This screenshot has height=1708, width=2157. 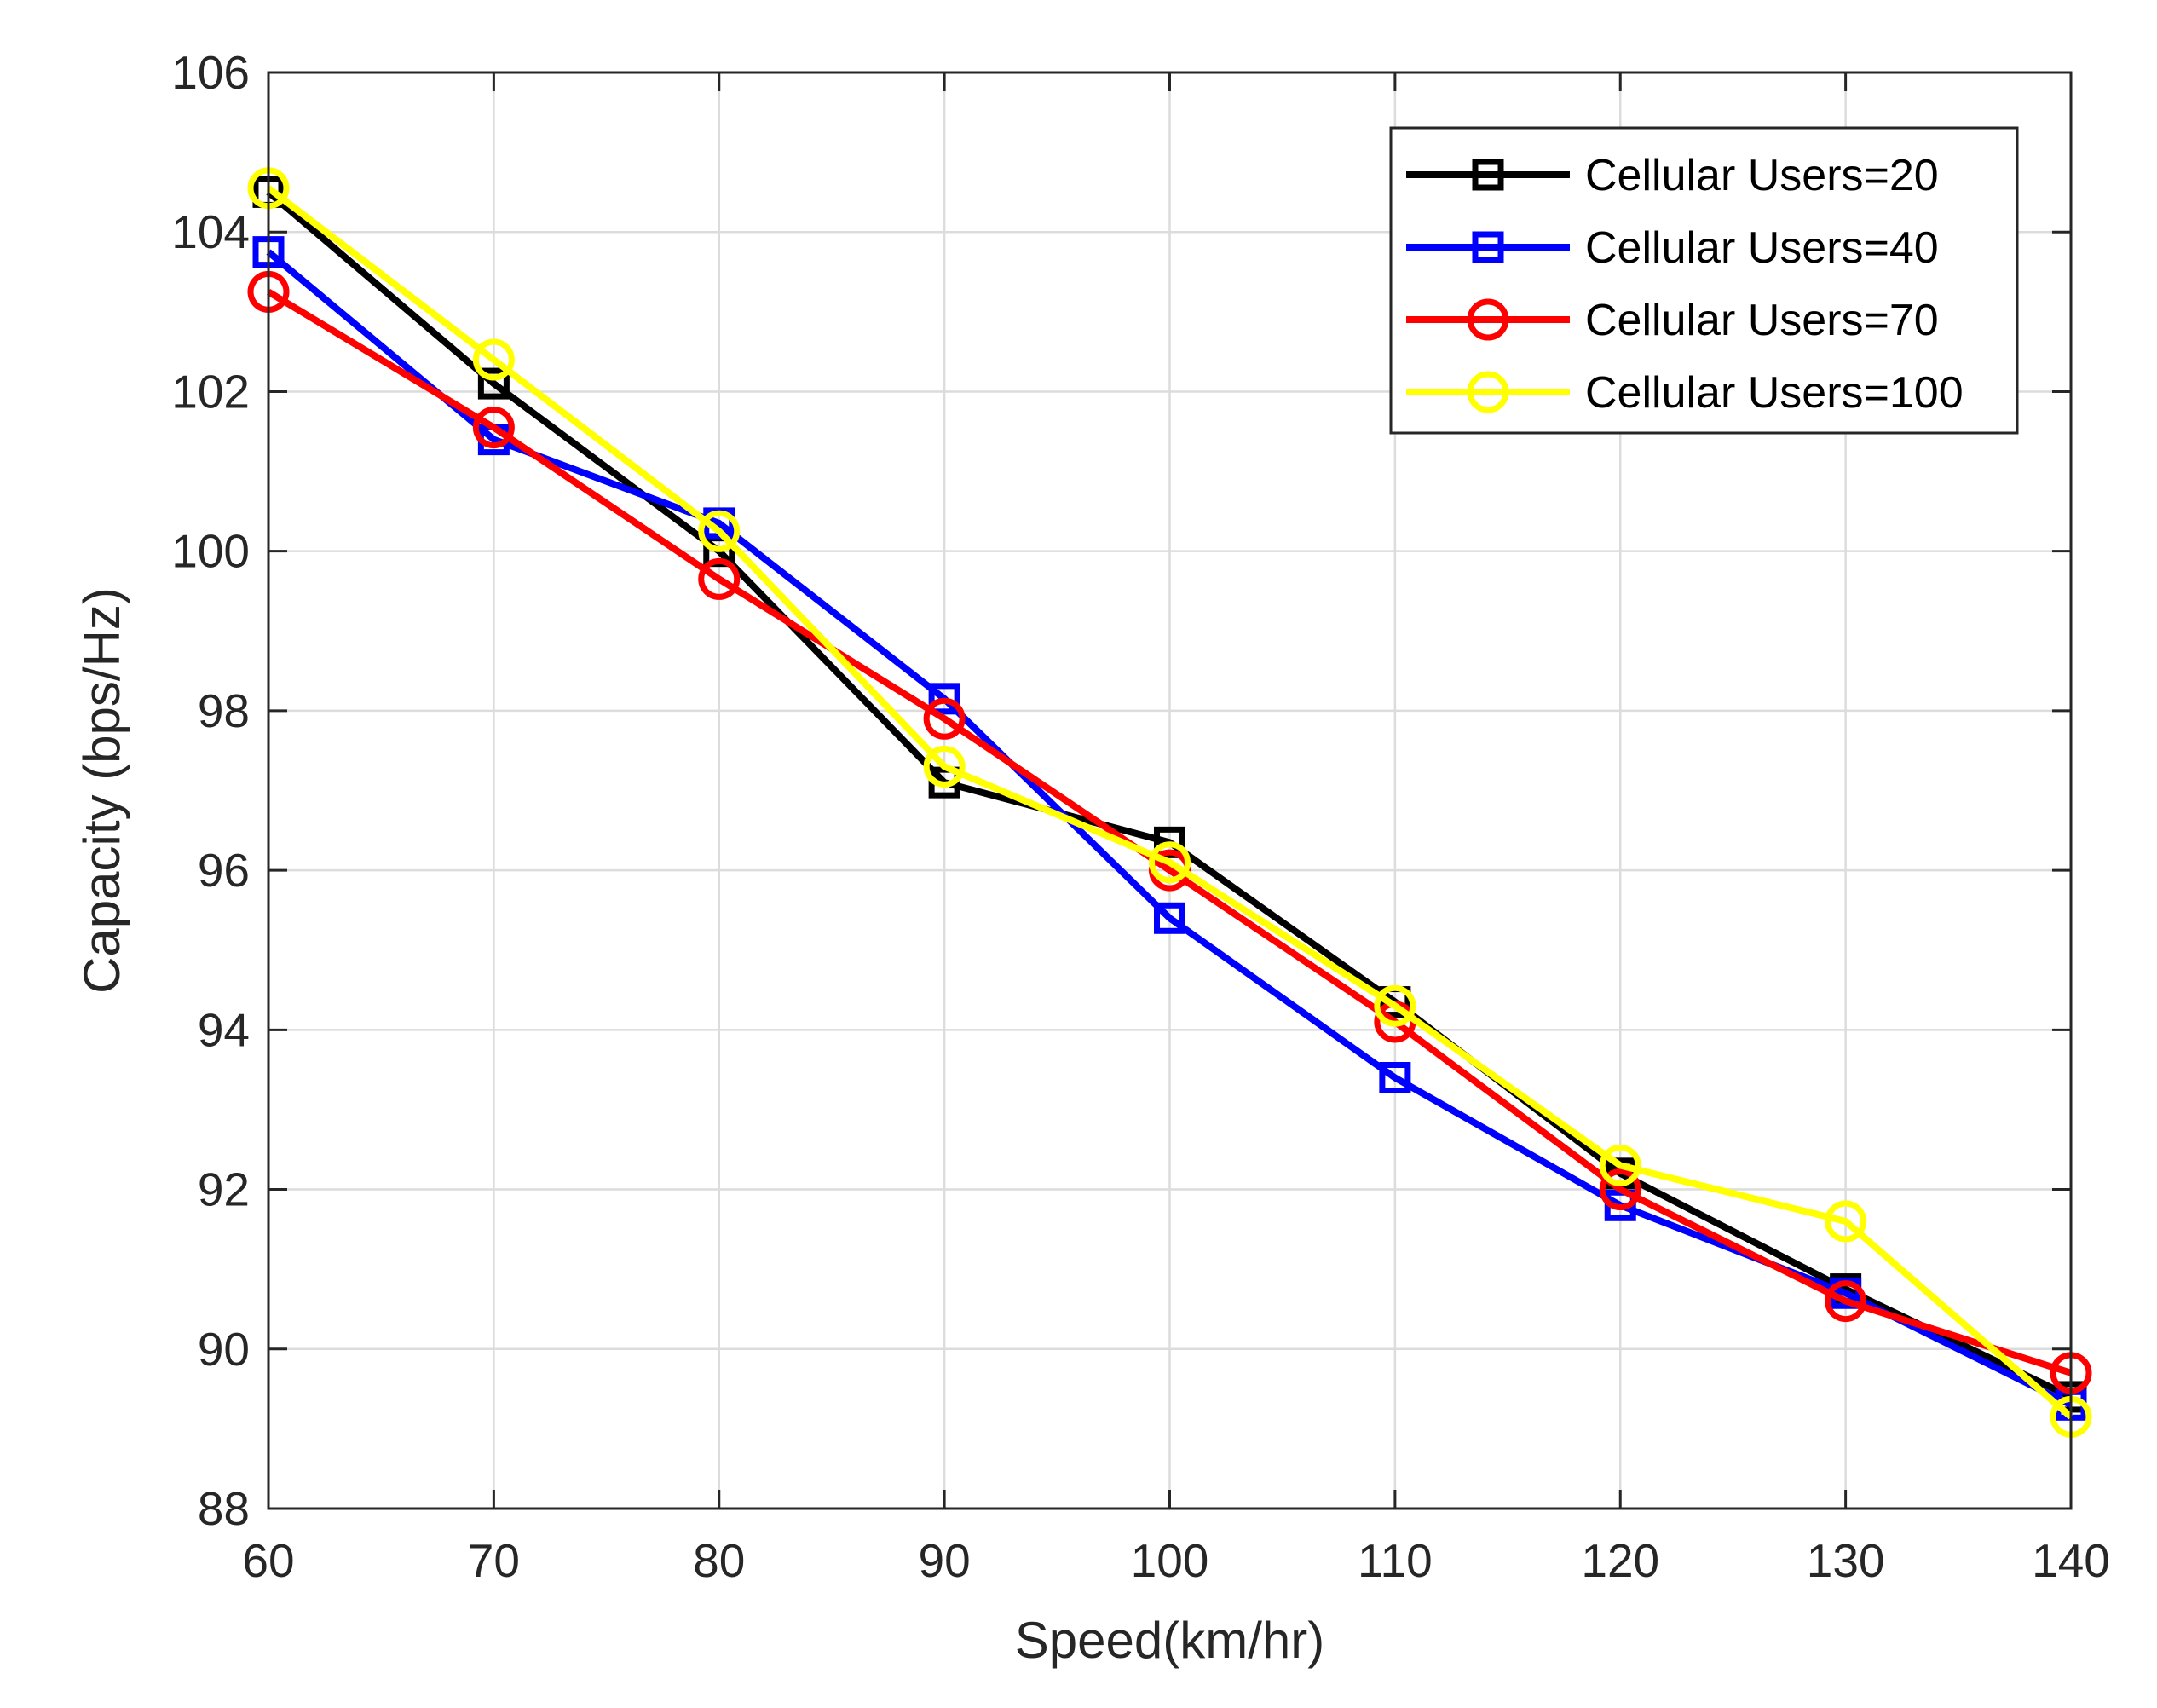 What do you see at coordinates (494, 1560) in the screenshot?
I see `x-tick-label: 70` at bounding box center [494, 1560].